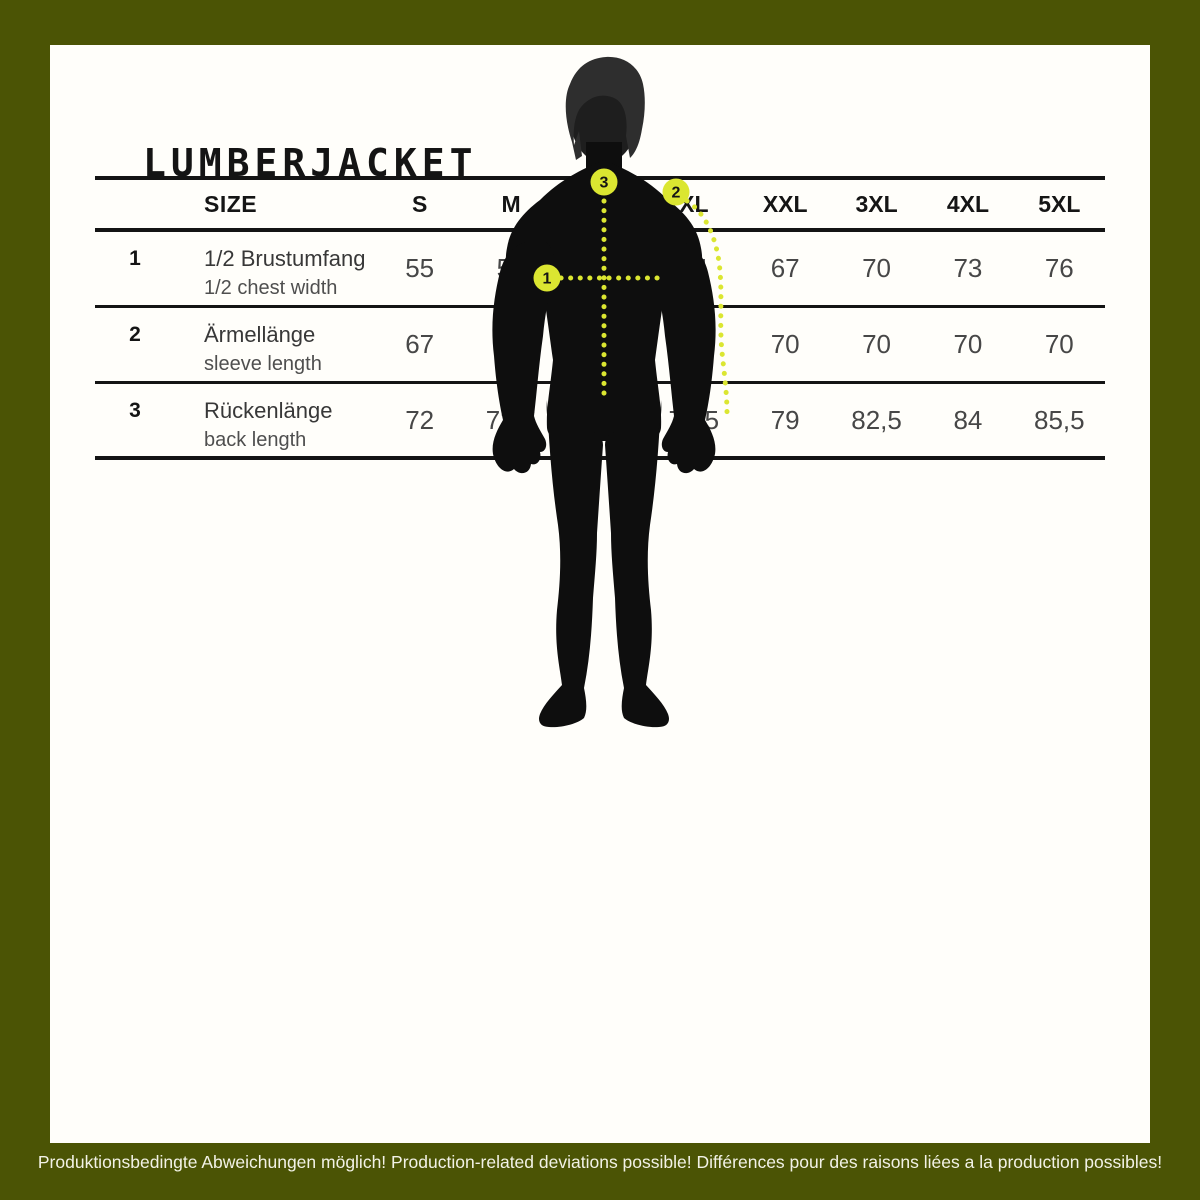 The width and height of the screenshot is (1200, 1200). I want to click on size-value: 73, so click(968, 268).